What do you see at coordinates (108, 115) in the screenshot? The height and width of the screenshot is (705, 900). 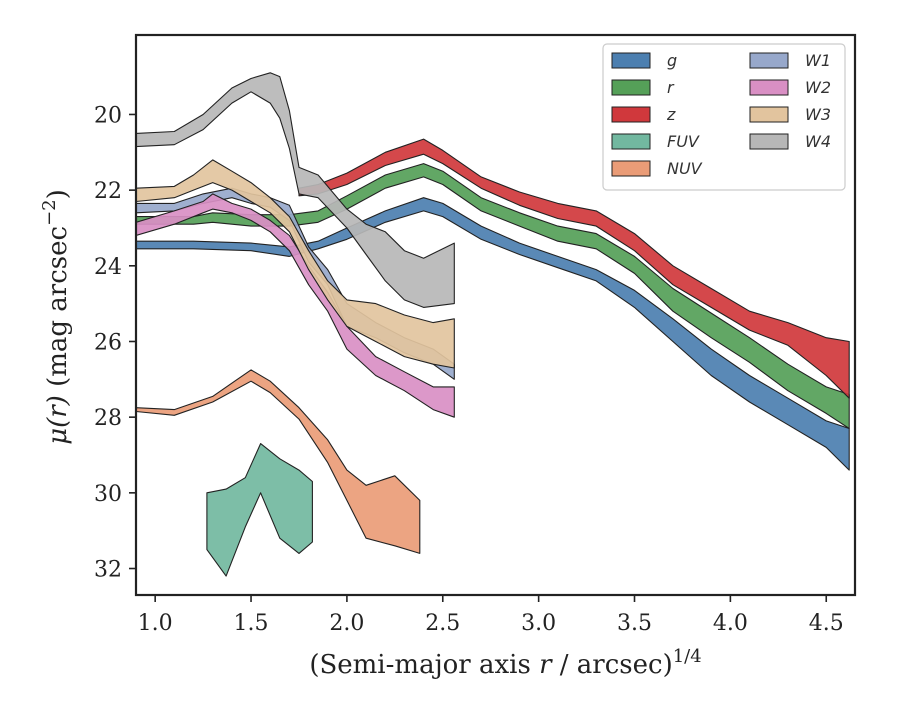 I see `y-tick-label: 20` at bounding box center [108, 115].